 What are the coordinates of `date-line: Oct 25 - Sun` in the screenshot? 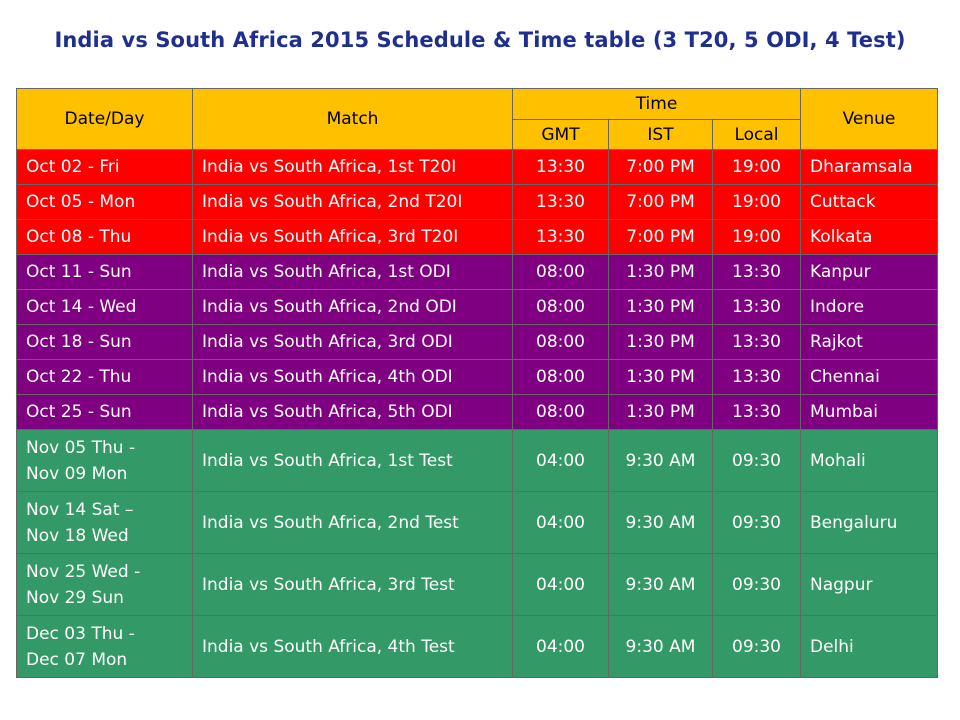 It's located at (79, 412).